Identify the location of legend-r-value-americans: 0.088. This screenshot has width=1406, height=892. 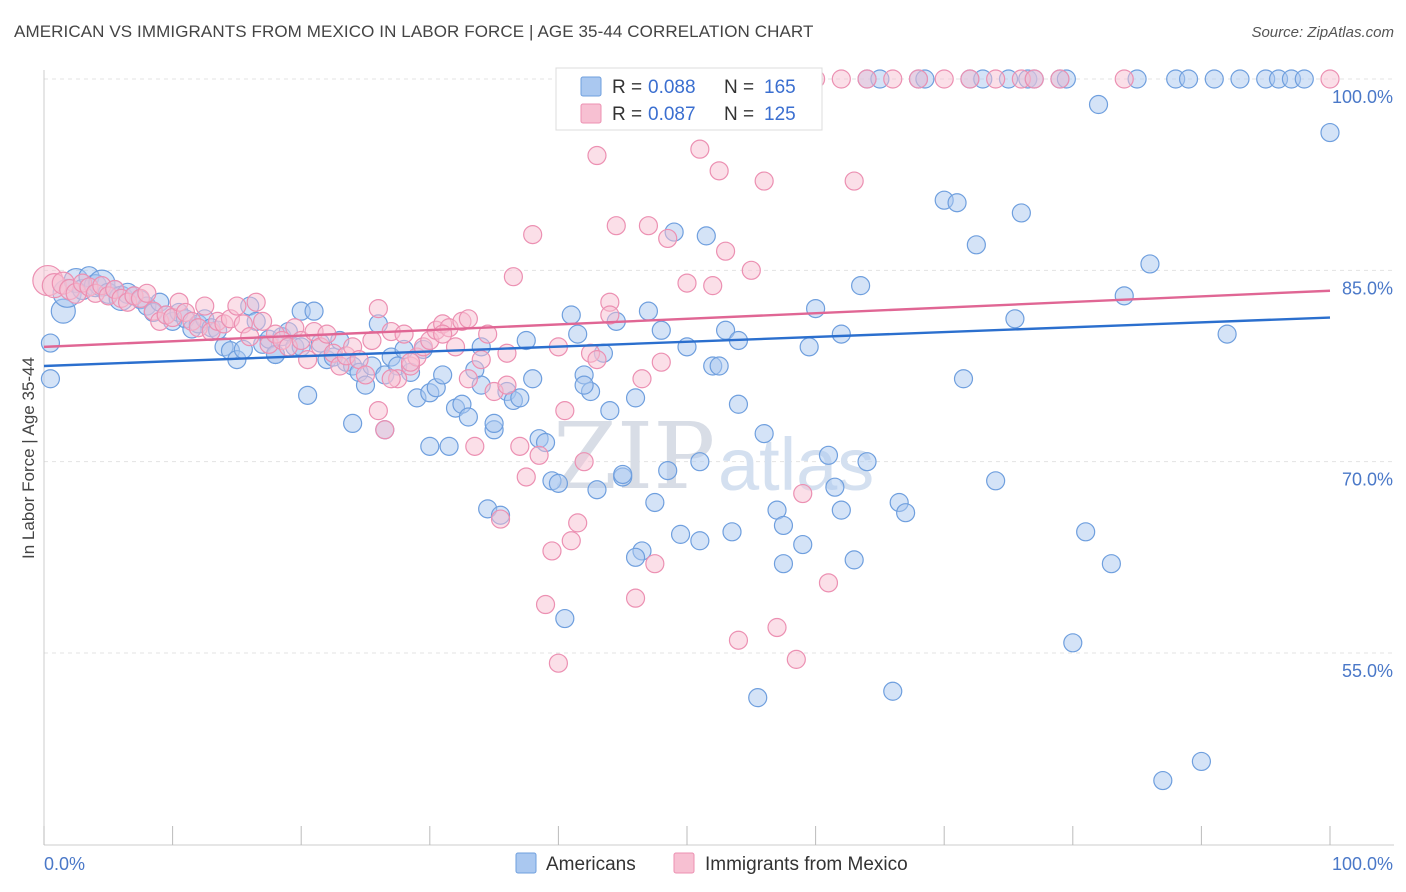
(672, 87).